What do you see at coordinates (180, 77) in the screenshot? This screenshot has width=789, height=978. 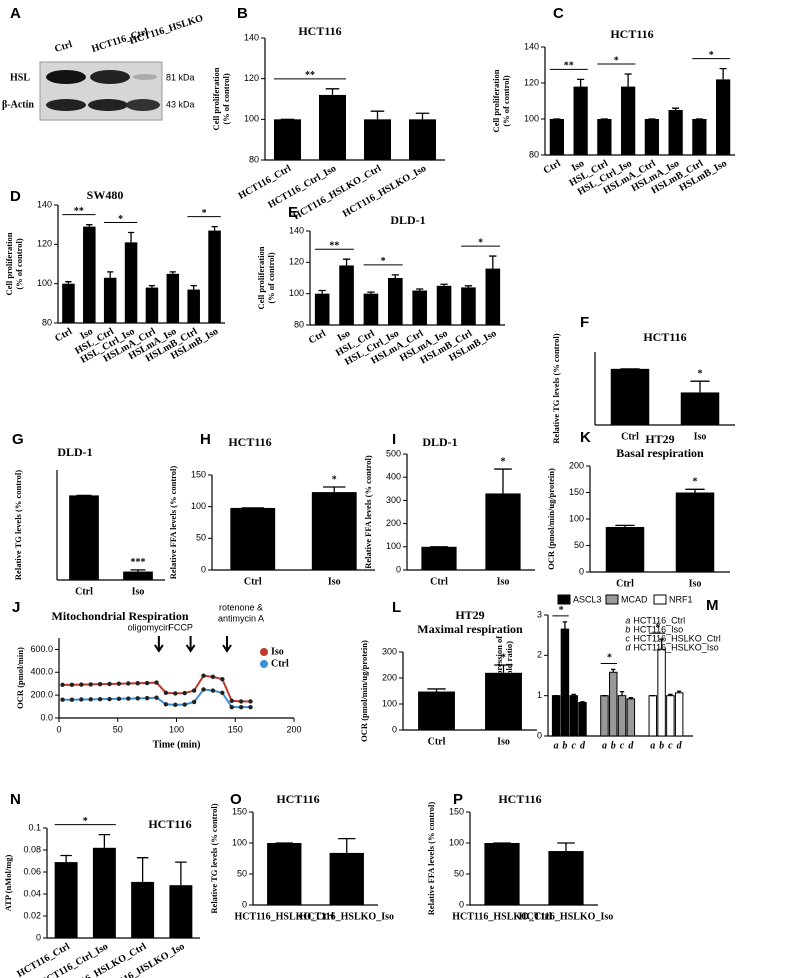 I see `size-label: 81 kDa` at bounding box center [180, 77].